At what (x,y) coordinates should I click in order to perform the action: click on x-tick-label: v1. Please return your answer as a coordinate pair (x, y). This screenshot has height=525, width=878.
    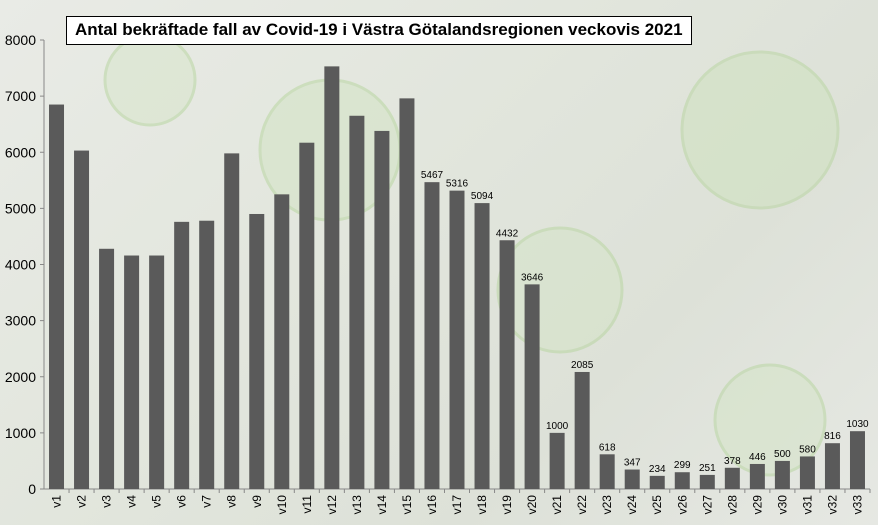
    Looking at the image, I should click on (57, 501).